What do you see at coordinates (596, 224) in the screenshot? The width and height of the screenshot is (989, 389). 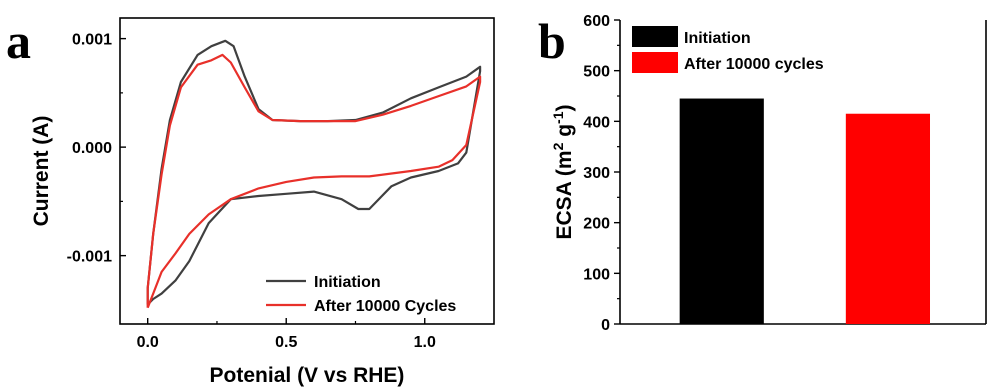 I see `ecsa-y-tick-label: 200` at bounding box center [596, 224].